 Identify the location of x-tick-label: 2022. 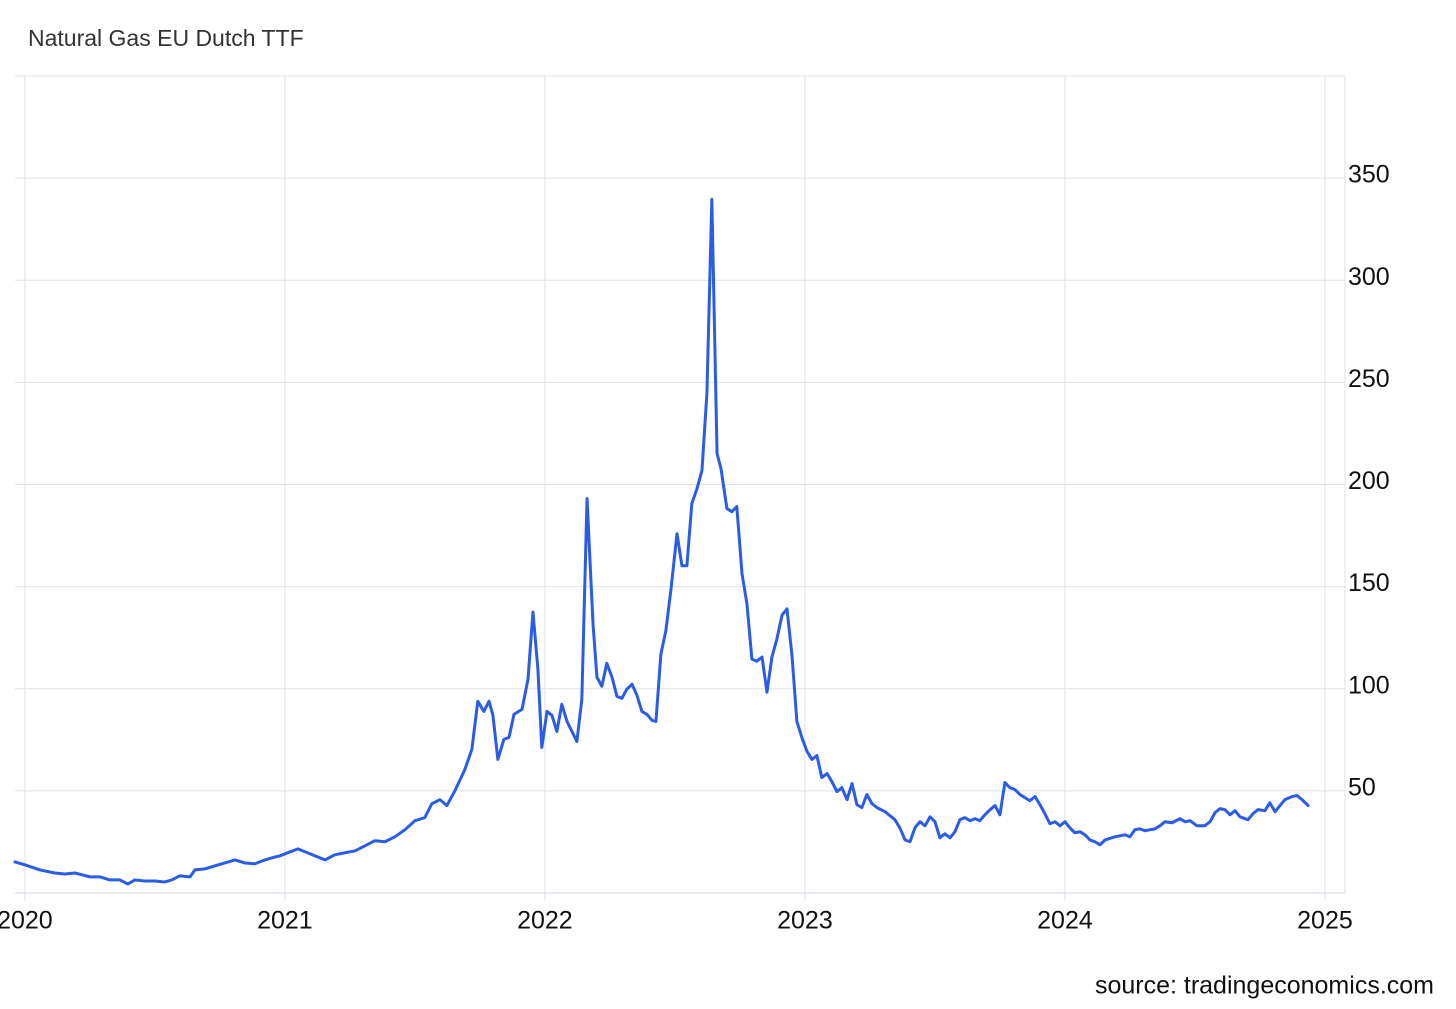
(545, 921).